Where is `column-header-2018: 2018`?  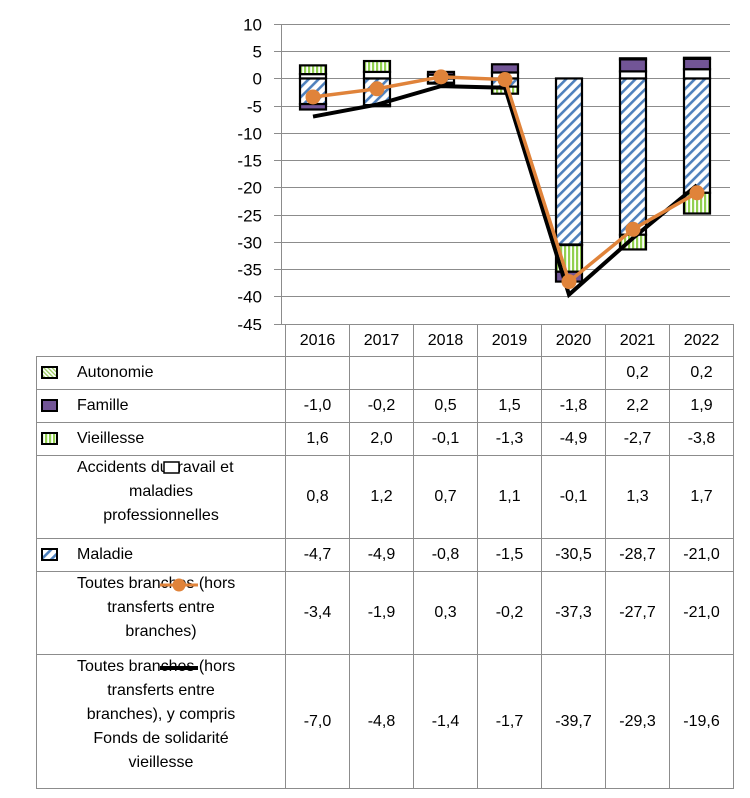
column-header-2018: 2018 is located at coordinates (445, 340).